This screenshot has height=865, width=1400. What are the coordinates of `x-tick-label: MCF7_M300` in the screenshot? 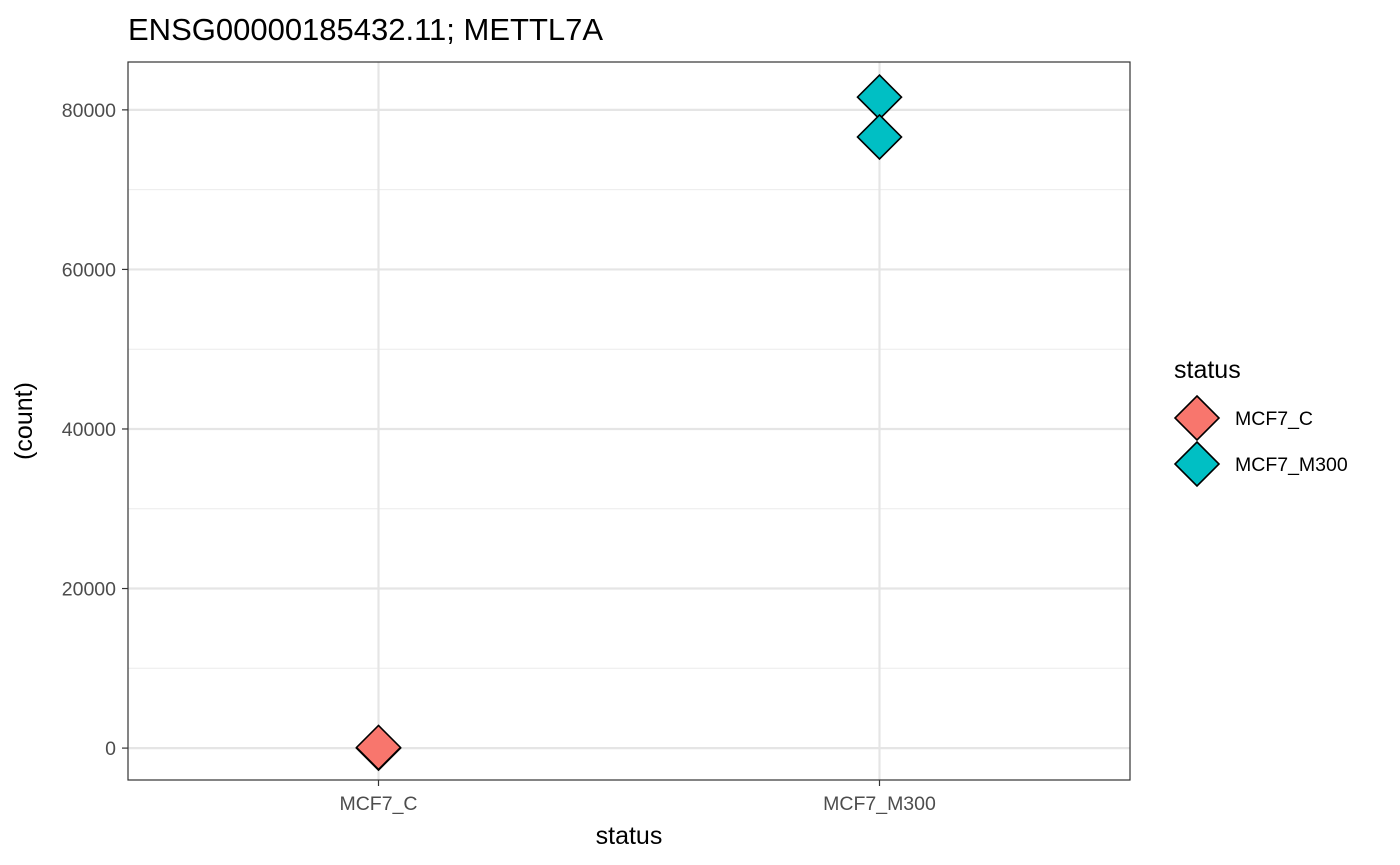 It's located at (879, 804).